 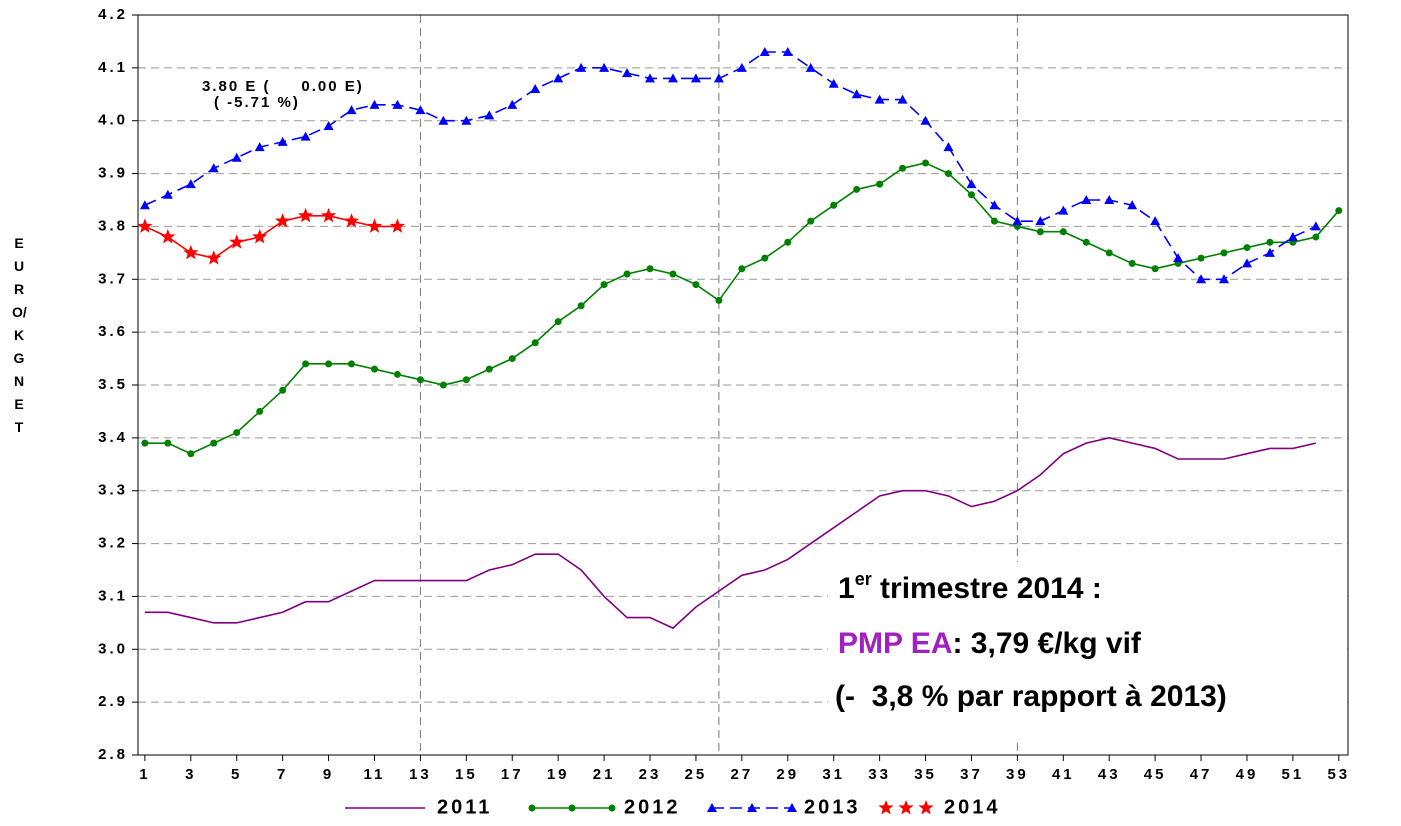 I want to click on y-tick-label: 3.6, so click(x=113, y=331).